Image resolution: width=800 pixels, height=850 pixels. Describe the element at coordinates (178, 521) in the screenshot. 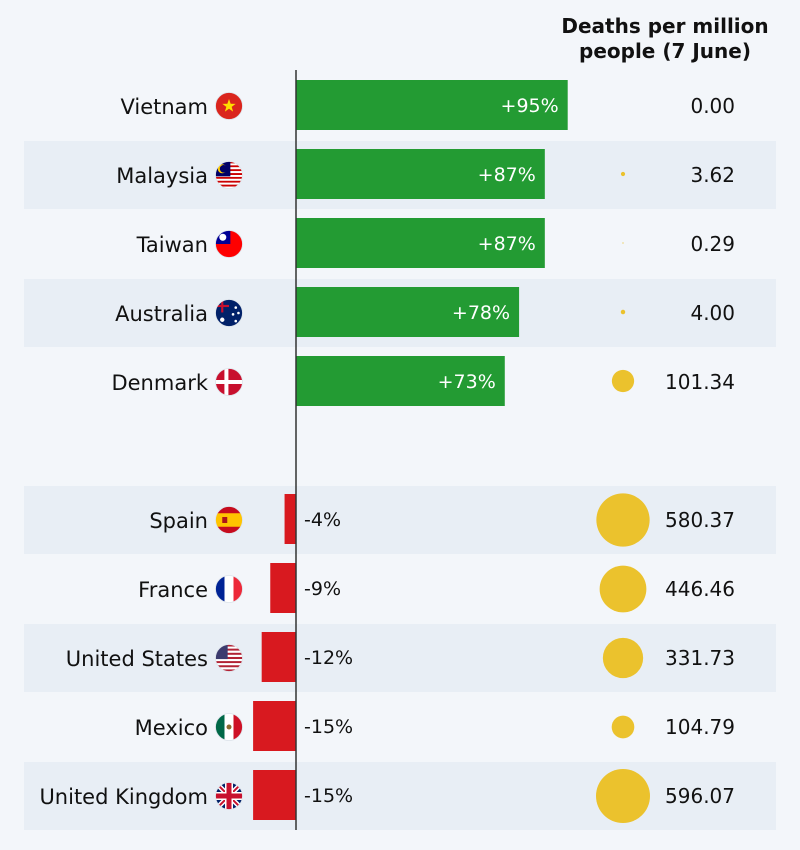

I see `country-label: Spain` at that location.